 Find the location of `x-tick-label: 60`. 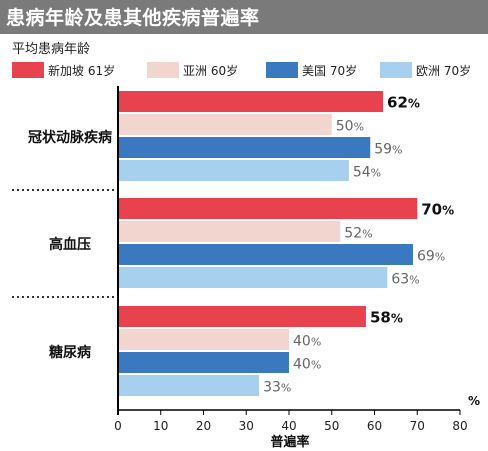

x-tick-label: 60 is located at coordinates (374, 426).